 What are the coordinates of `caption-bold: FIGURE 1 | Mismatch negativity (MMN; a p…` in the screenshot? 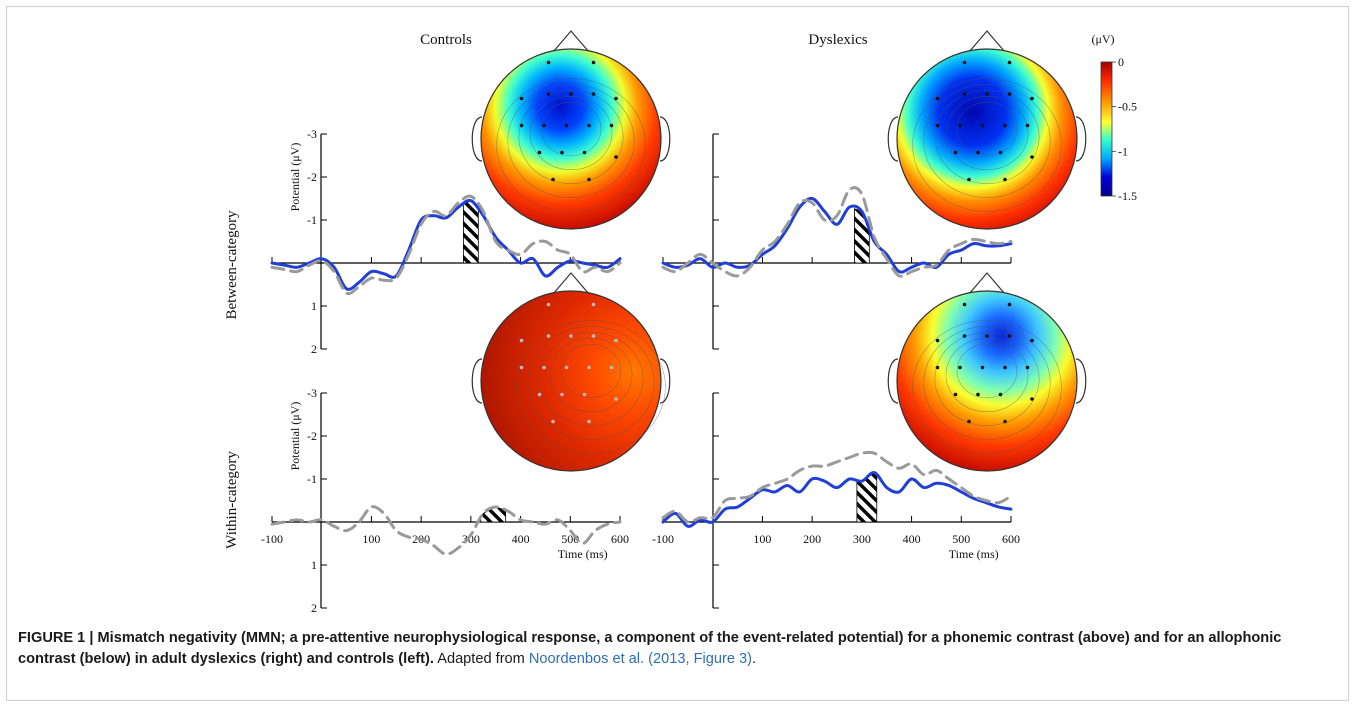 It's located at (650, 648).